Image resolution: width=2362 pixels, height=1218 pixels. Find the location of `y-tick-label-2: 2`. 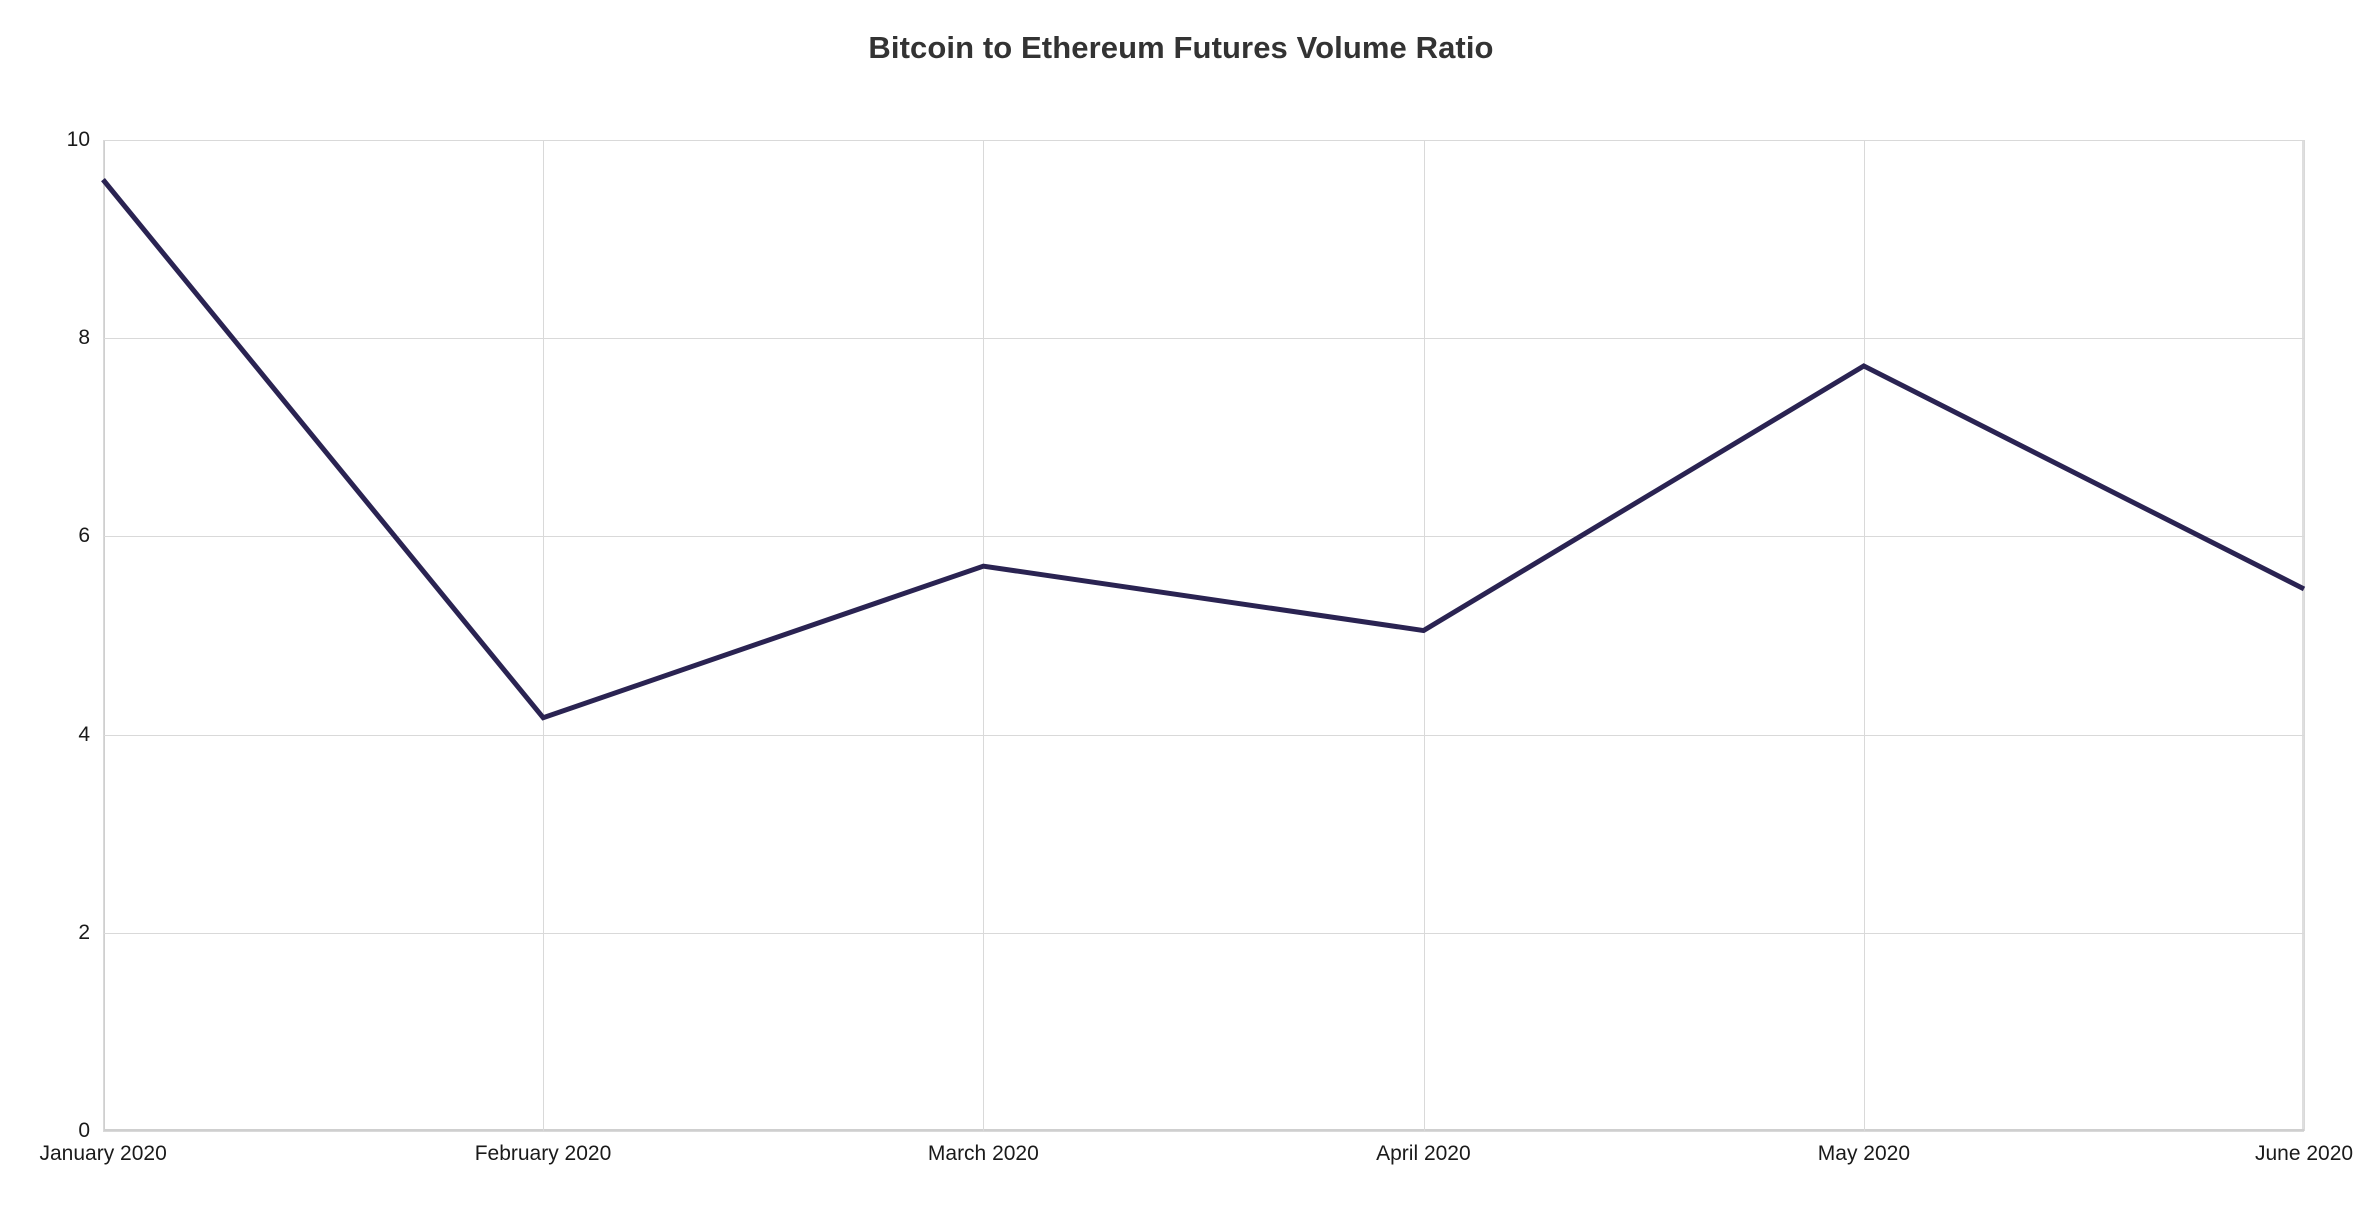

y-tick-label-2: 2 is located at coordinates (84, 932).